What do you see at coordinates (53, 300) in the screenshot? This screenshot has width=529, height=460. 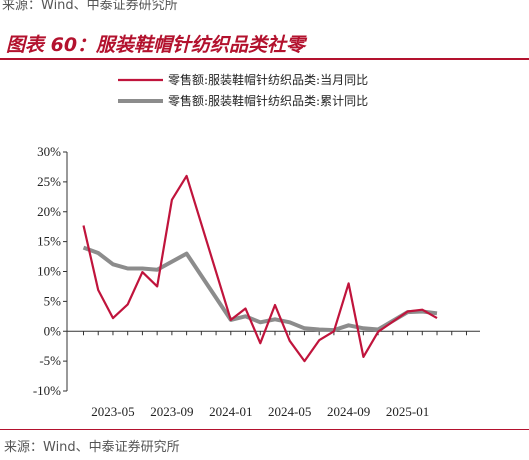 I see `y-tick-label-3: 5%` at bounding box center [53, 300].